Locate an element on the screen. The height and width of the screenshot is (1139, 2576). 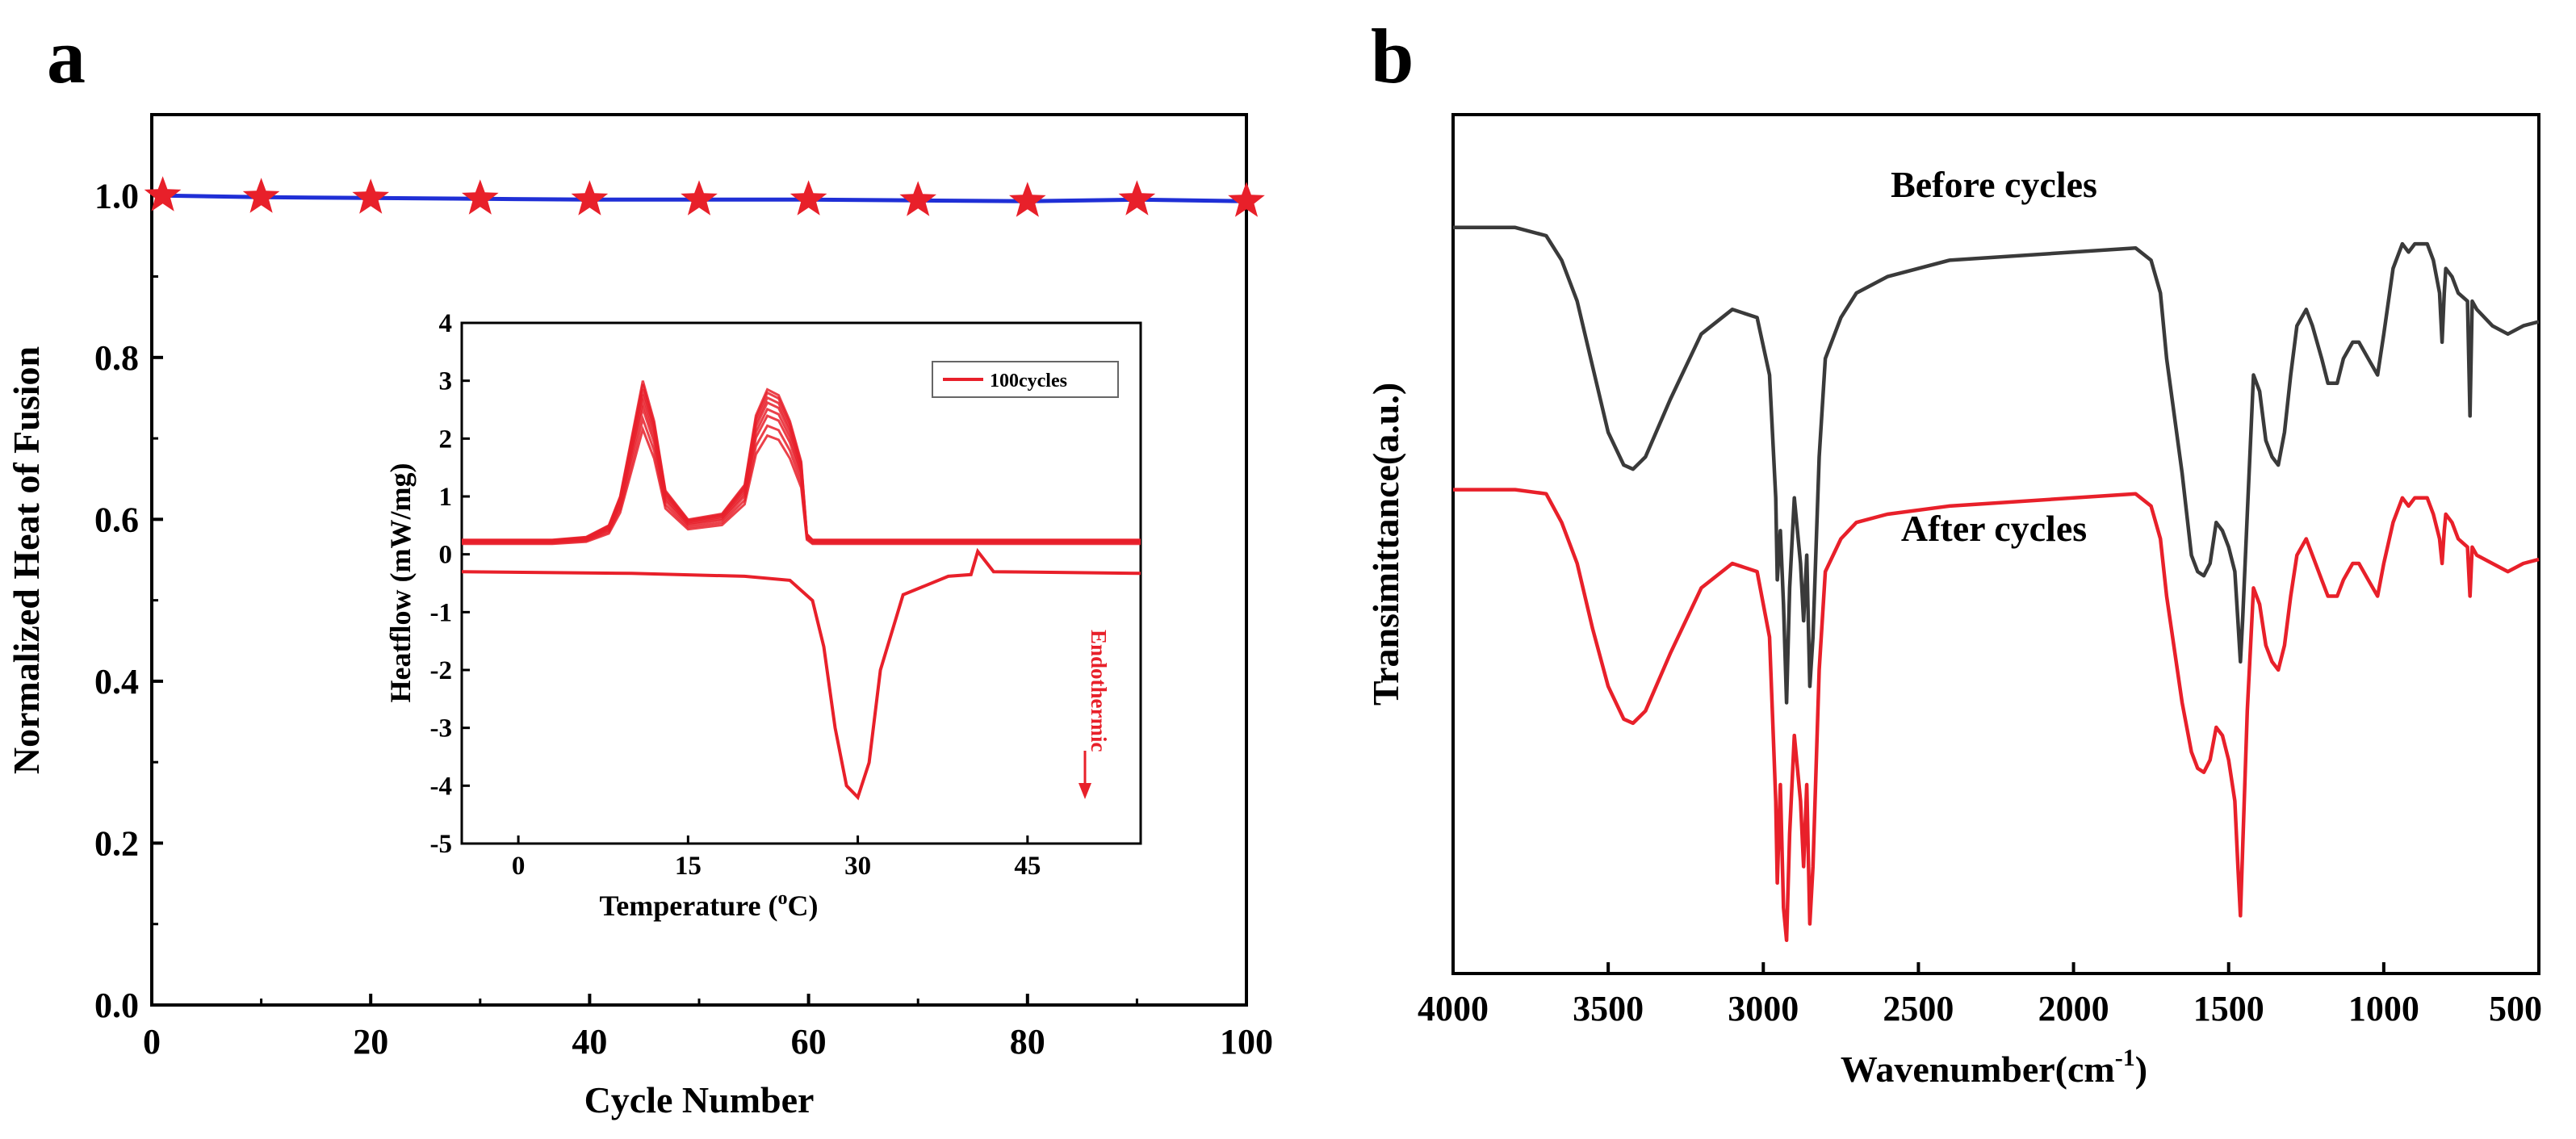
y-tick-label-a: 0.4 is located at coordinates (116, 681).